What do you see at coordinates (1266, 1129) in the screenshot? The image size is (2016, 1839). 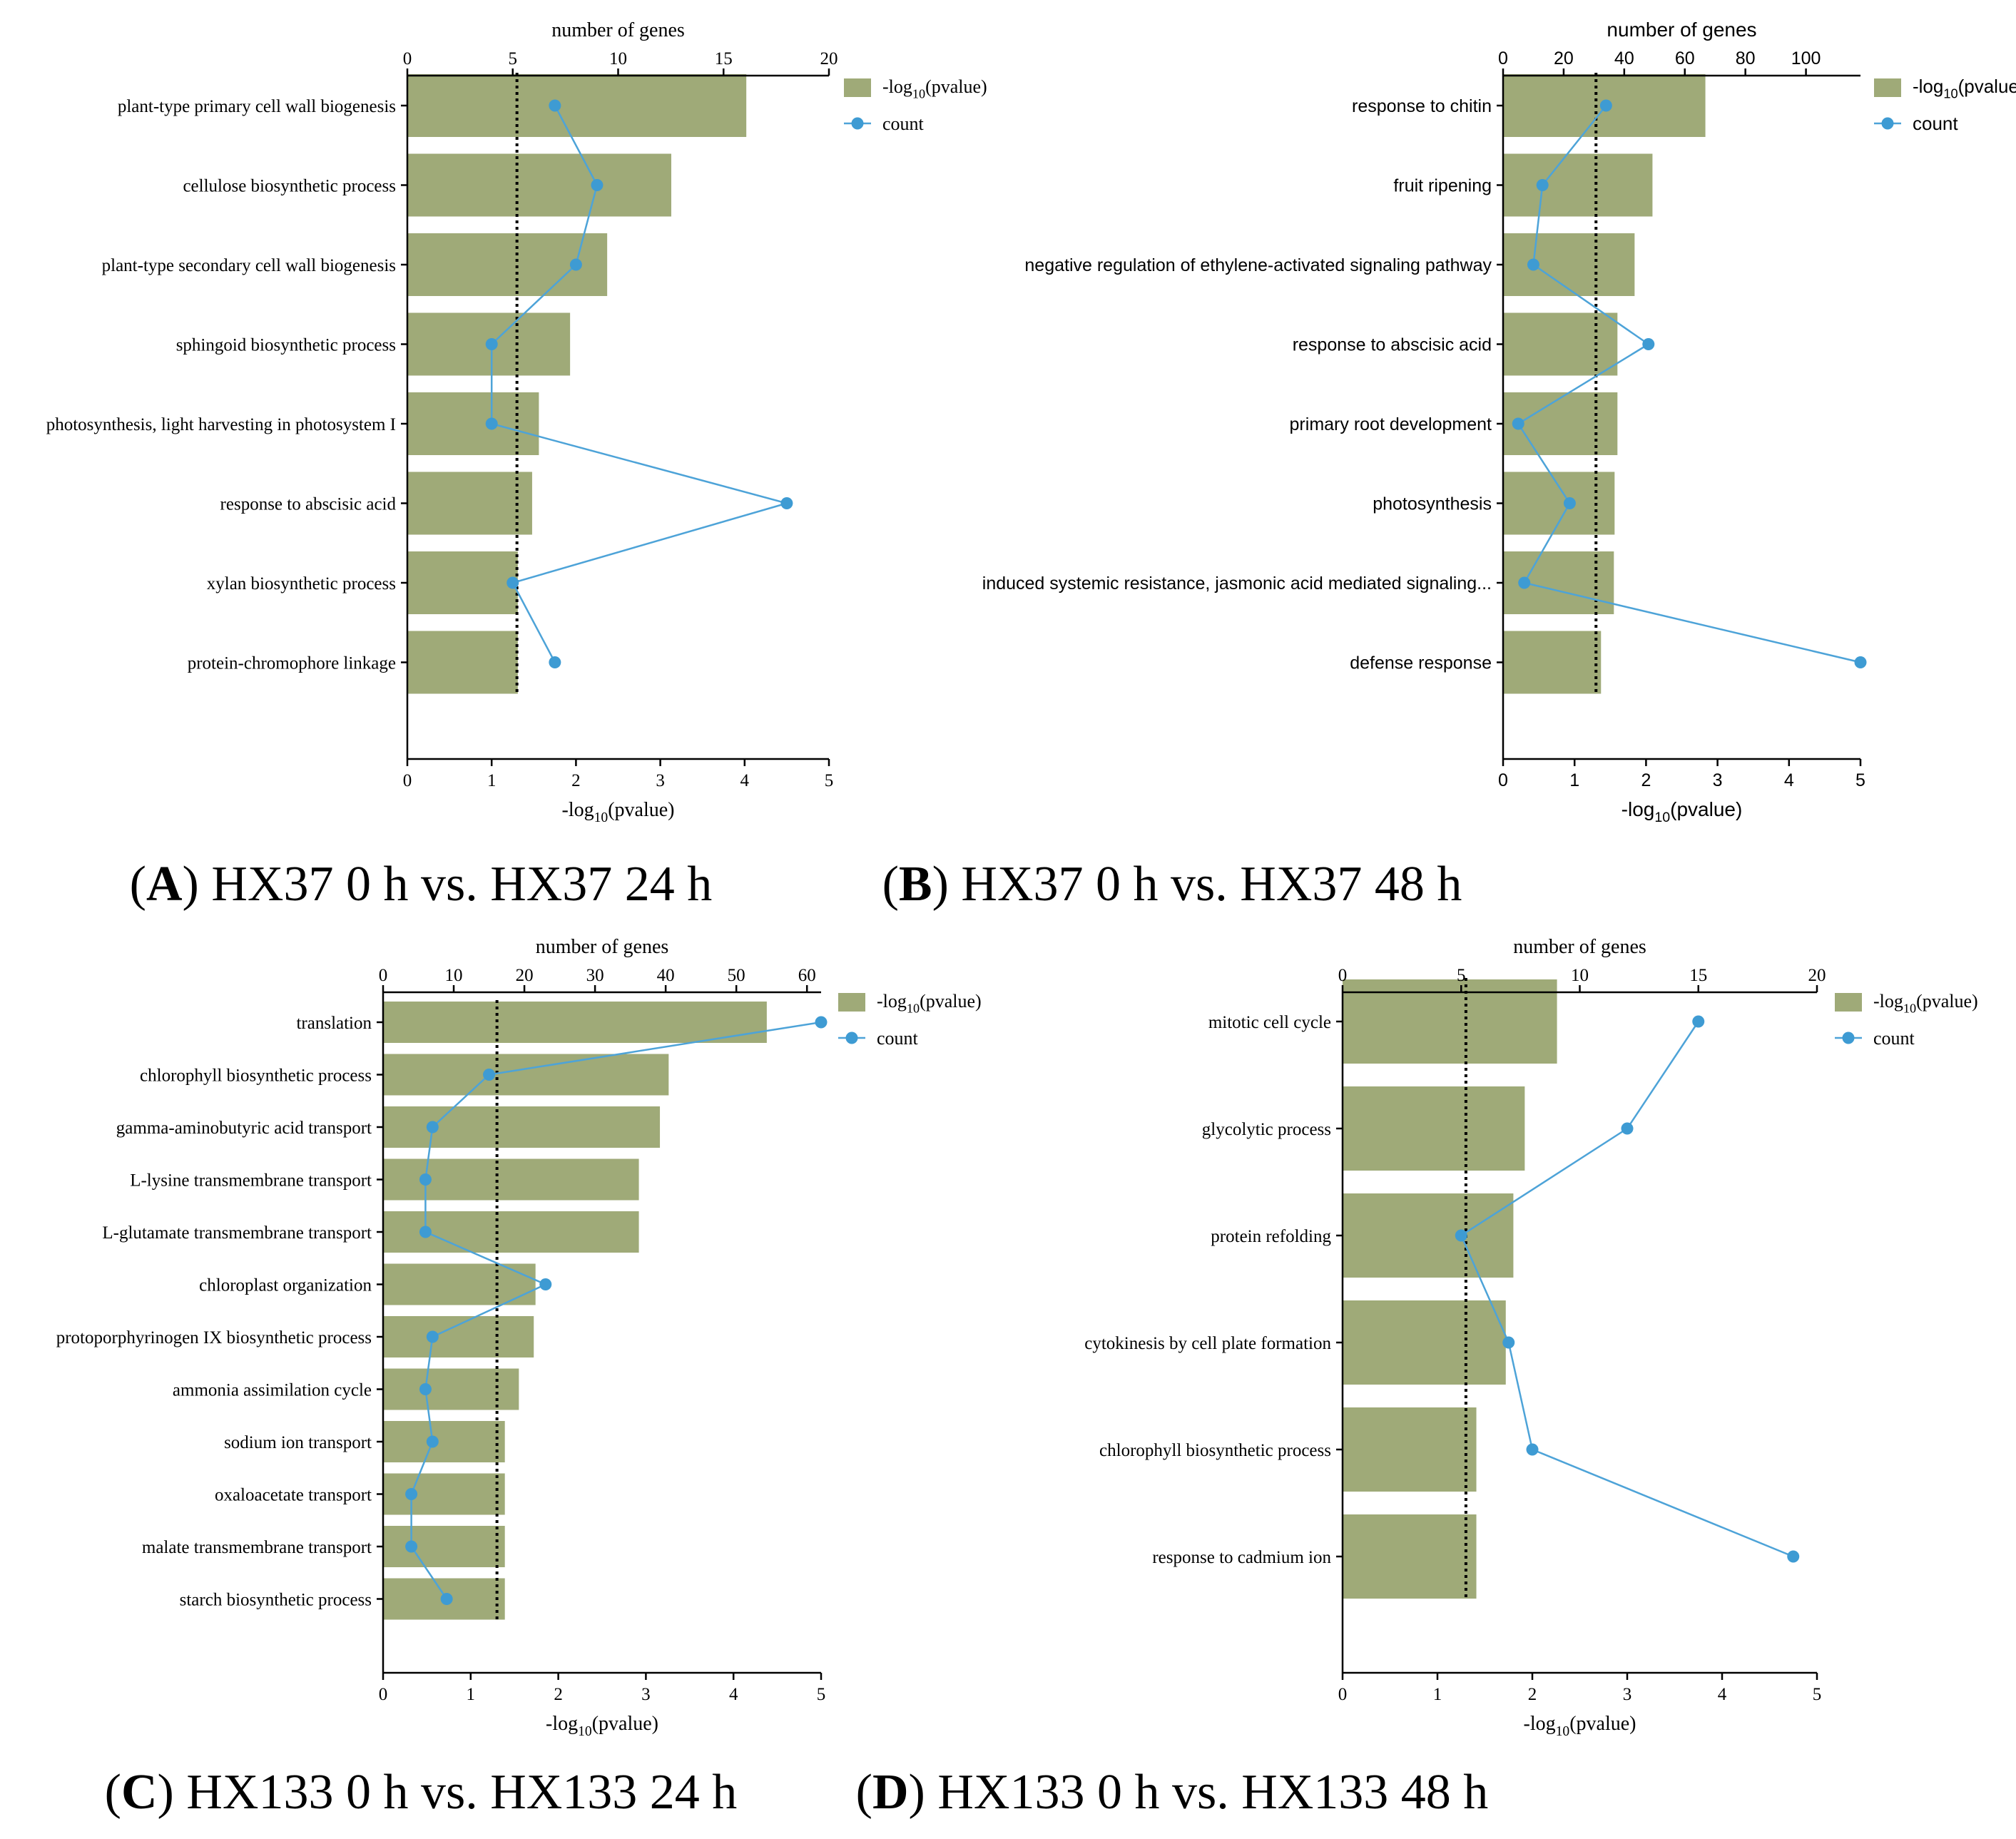 I see `category-label-2: glycolytic process` at bounding box center [1266, 1129].